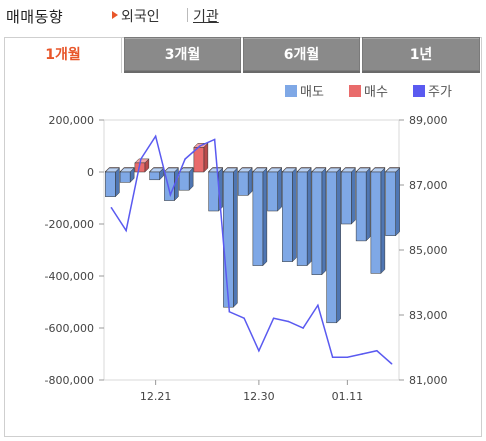 The width and height of the screenshot is (486, 441). Describe the element at coordinates (69, 328) in the screenshot. I see `y-left-tick-label: -600,000` at that location.